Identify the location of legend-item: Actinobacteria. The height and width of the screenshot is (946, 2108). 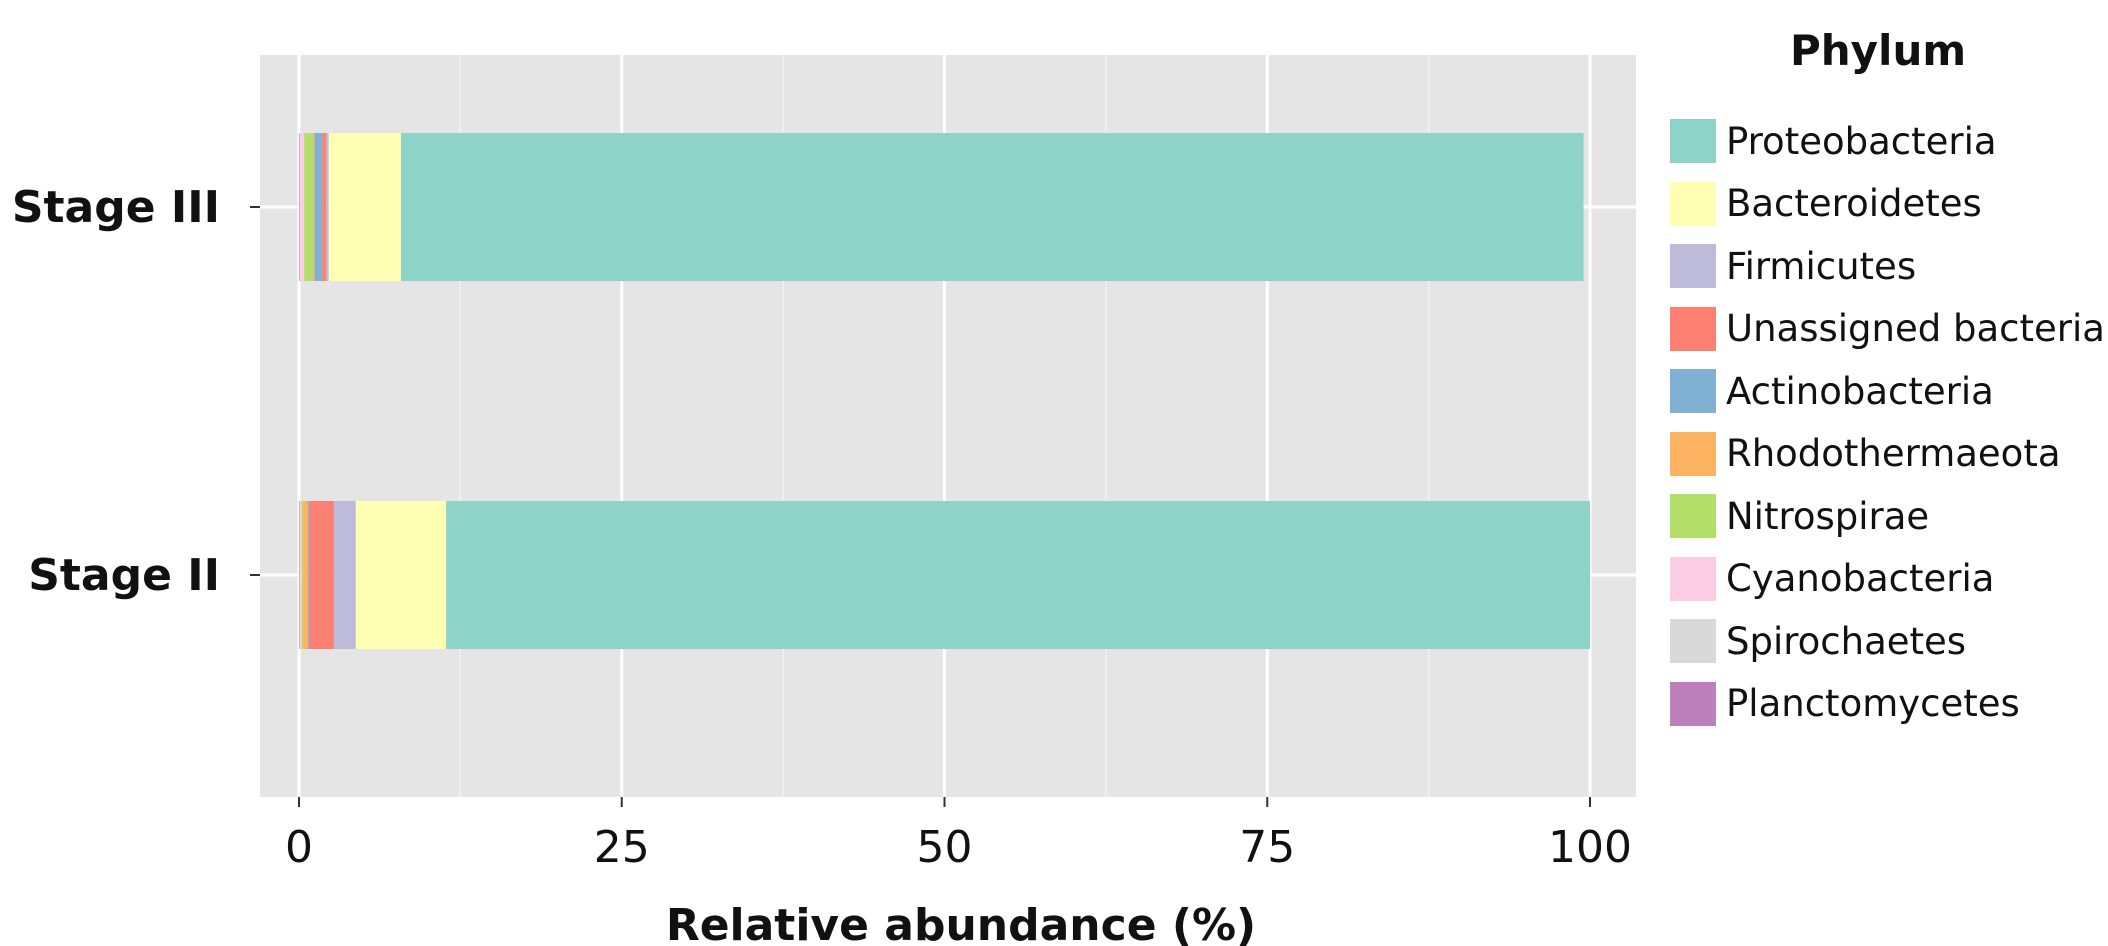
(1832, 391).